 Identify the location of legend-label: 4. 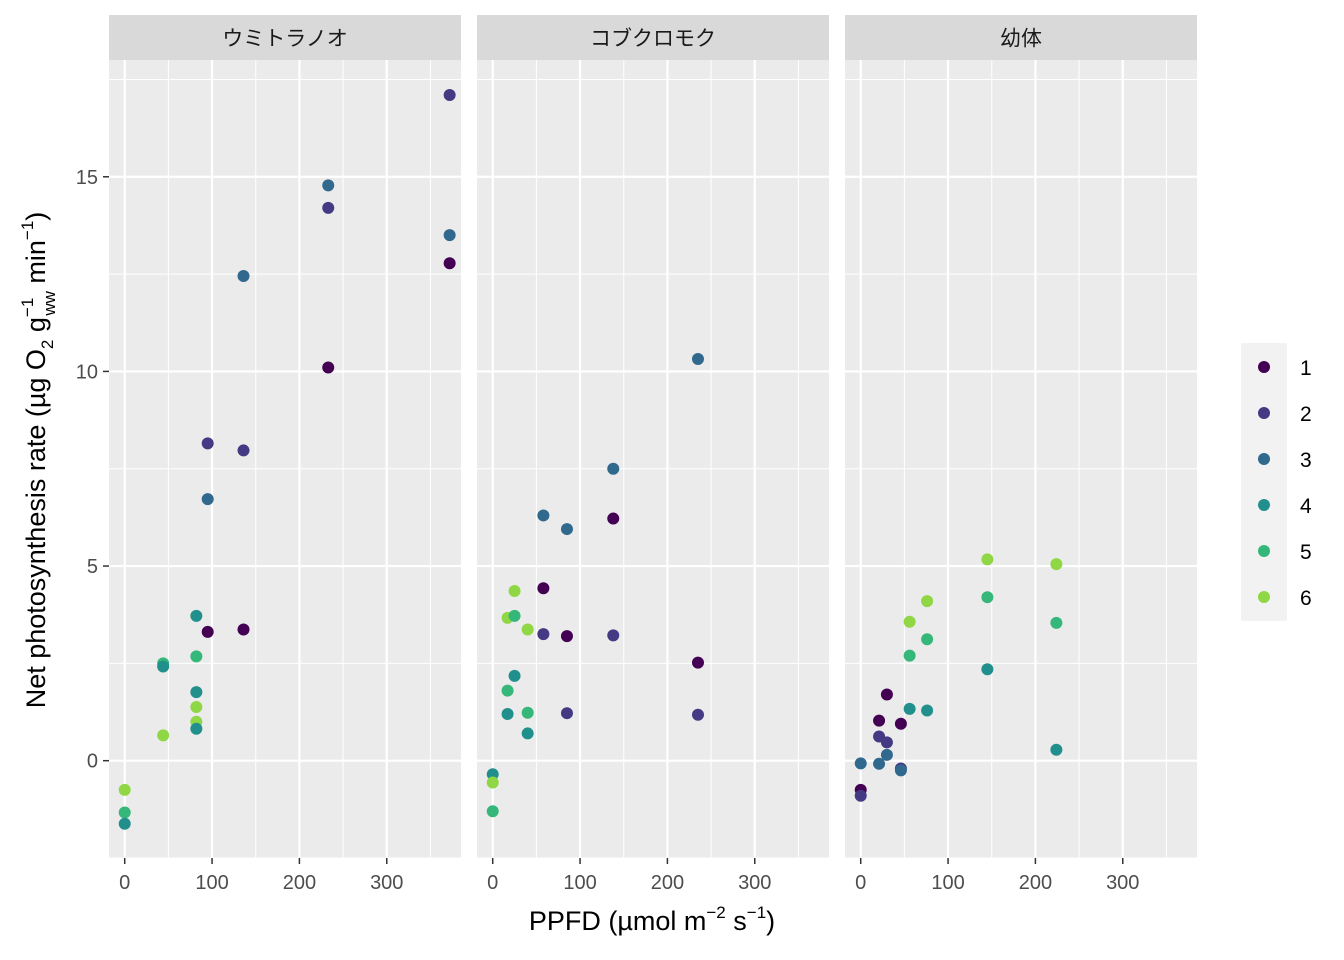
(1306, 506).